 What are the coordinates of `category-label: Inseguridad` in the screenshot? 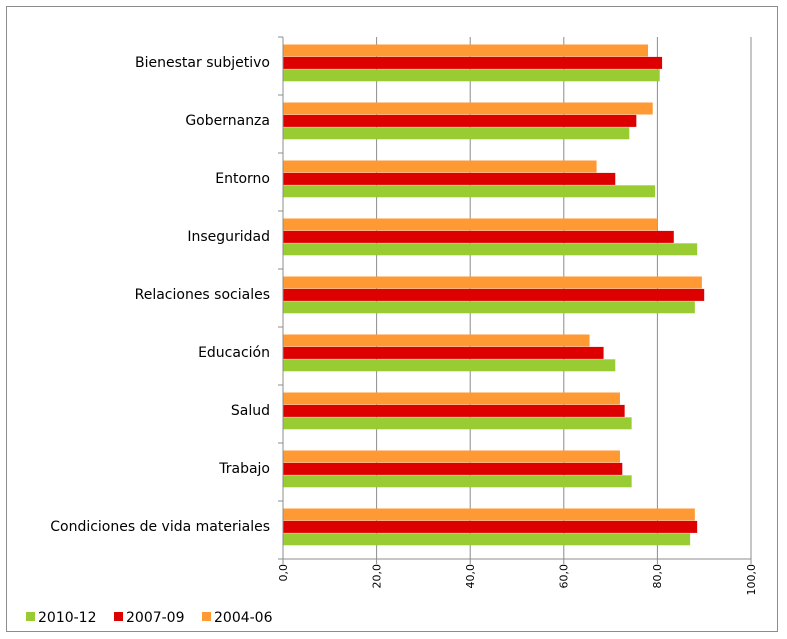 It's located at (228, 237).